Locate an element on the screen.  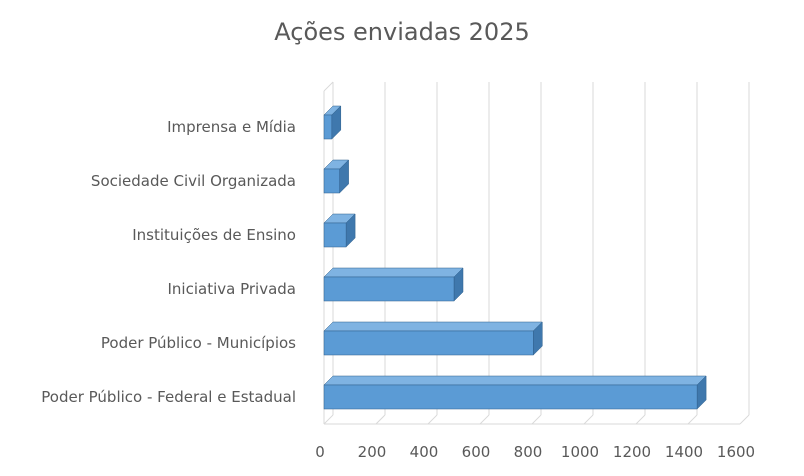
left-wall-top is located at coordinates (328, 86).